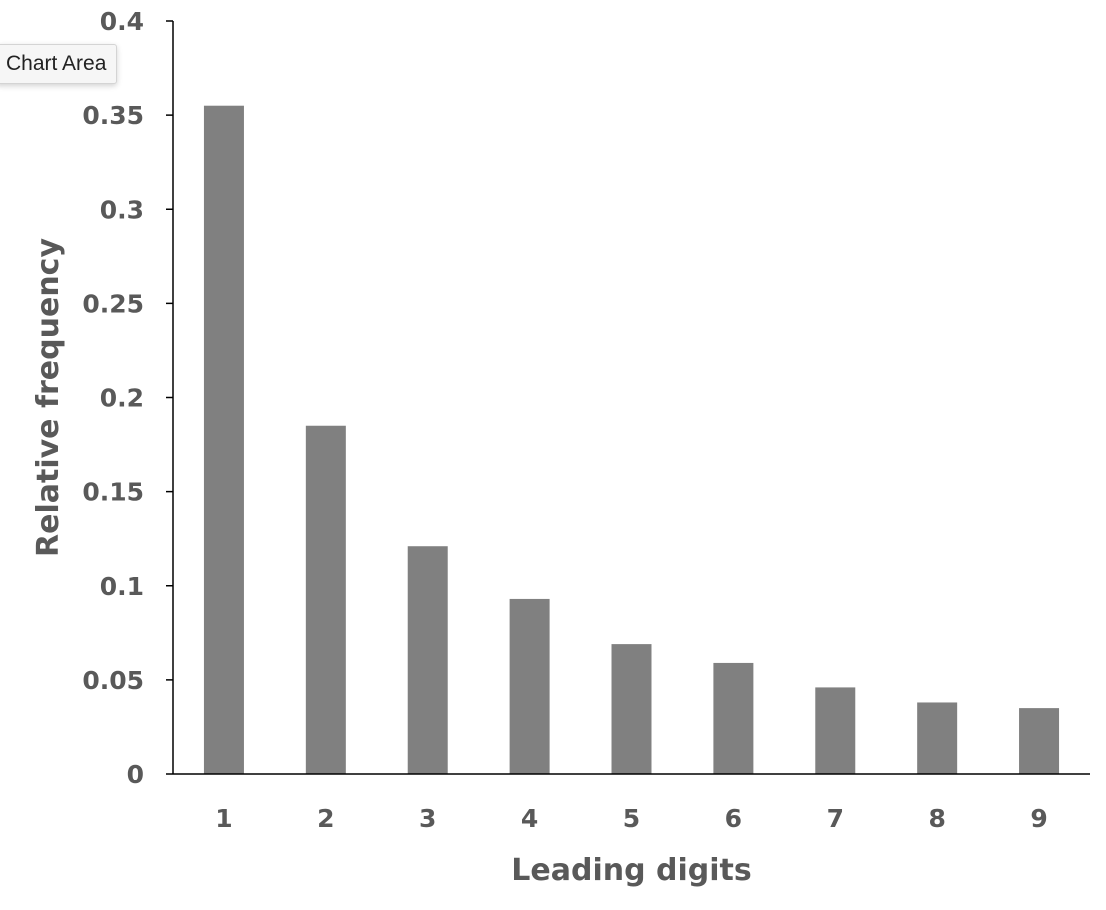 The height and width of the screenshot is (910, 1106). Describe the element at coordinates (48, 397) in the screenshot. I see `y-axis-title: Relative frequency` at that location.